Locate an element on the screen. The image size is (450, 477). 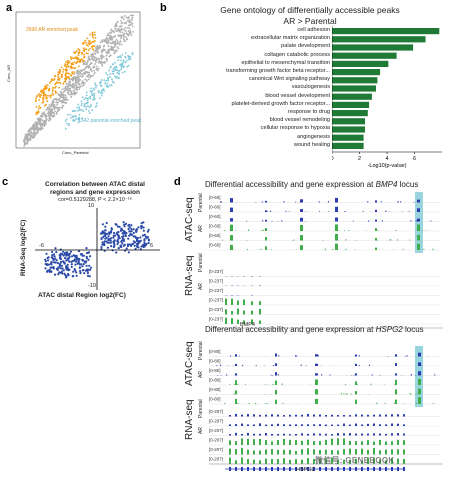
y-axis-label-c: RNA-Seq log2(FC) is located at coordinates (23, 247).